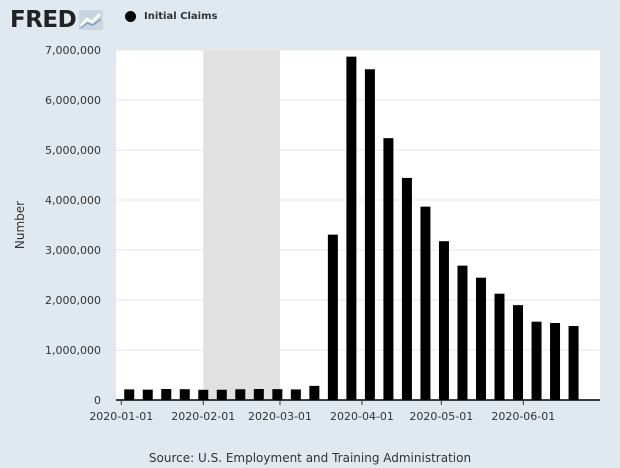 The height and width of the screenshot is (468, 620). What do you see at coordinates (241, 225) in the screenshot?
I see `recession-shading` at bounding box center [241, 225].